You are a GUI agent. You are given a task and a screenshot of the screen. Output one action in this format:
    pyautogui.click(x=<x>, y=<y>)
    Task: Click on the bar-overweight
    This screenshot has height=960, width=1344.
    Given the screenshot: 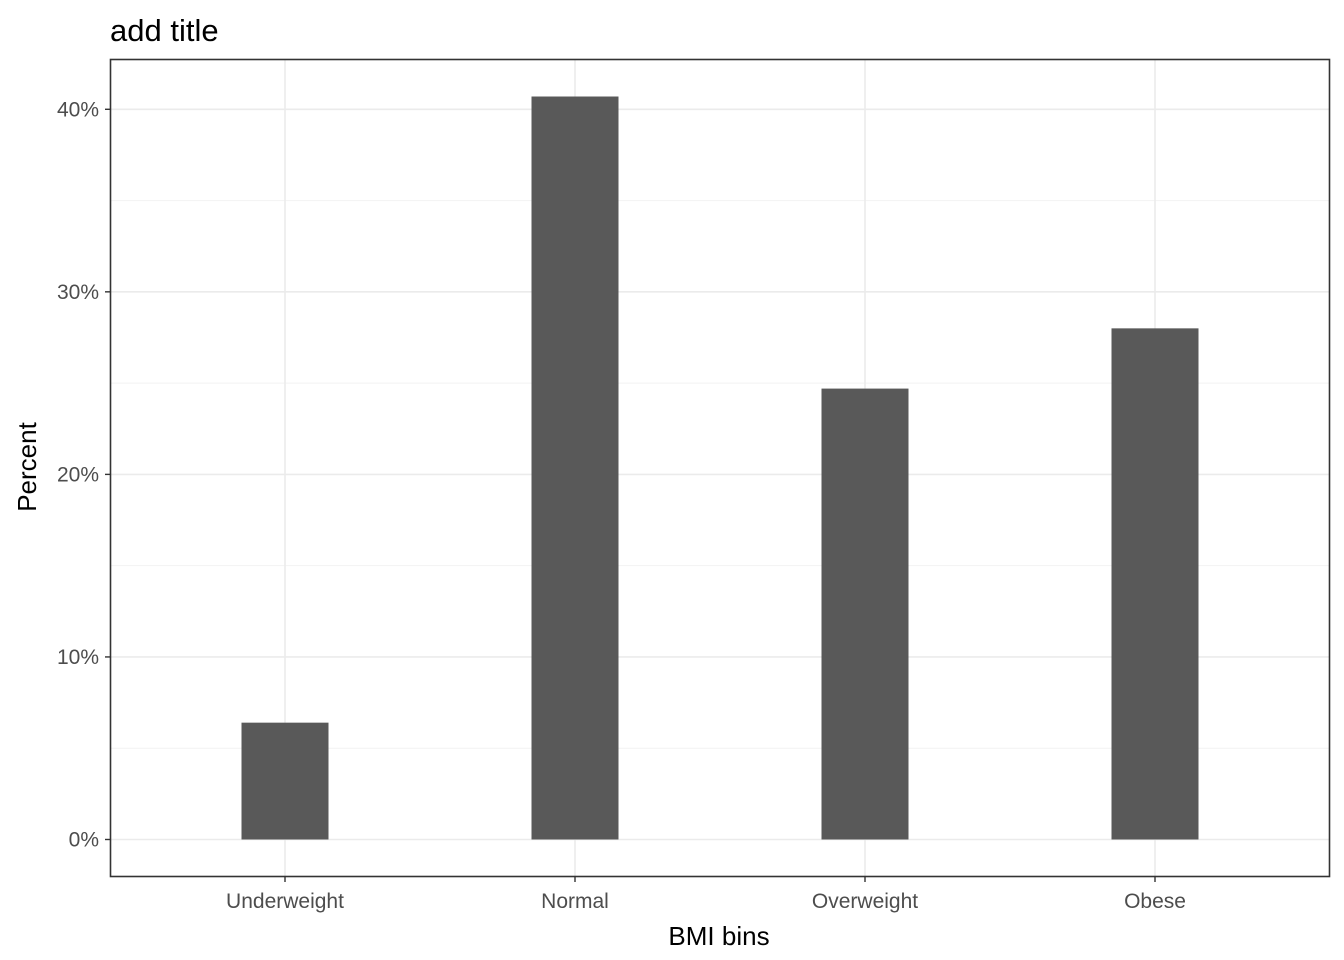 What is the action you would take?
    pyautogui.click(x=865, y=614)
    